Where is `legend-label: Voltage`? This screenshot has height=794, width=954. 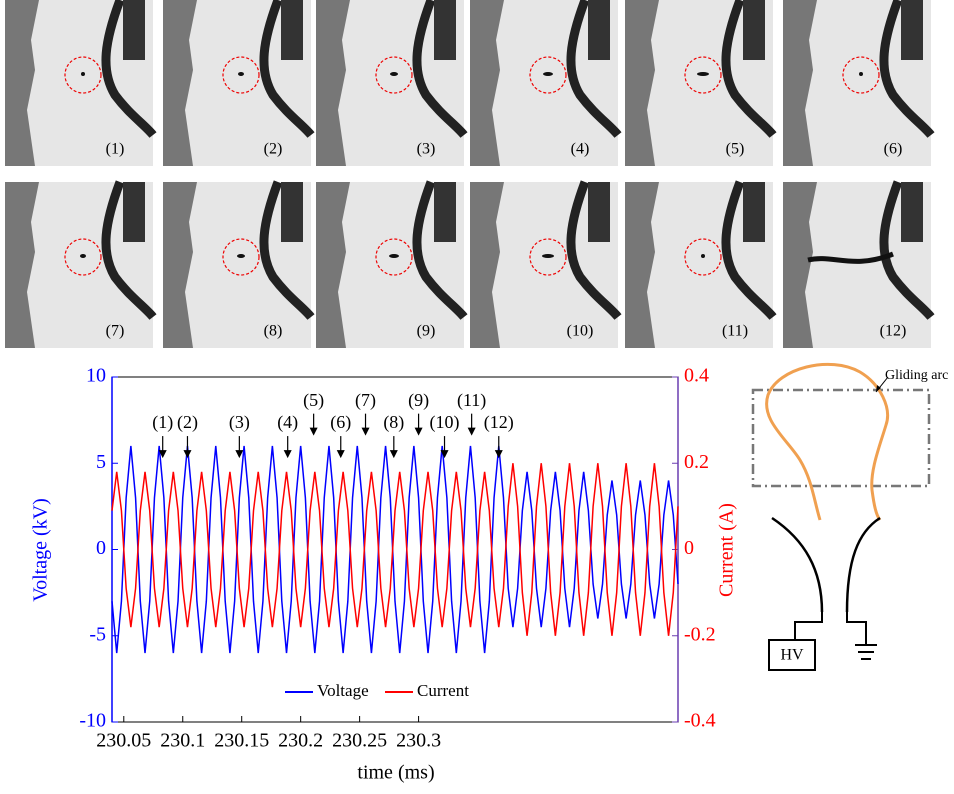
legend-label: Voltage is located at coordinates (343, 690).